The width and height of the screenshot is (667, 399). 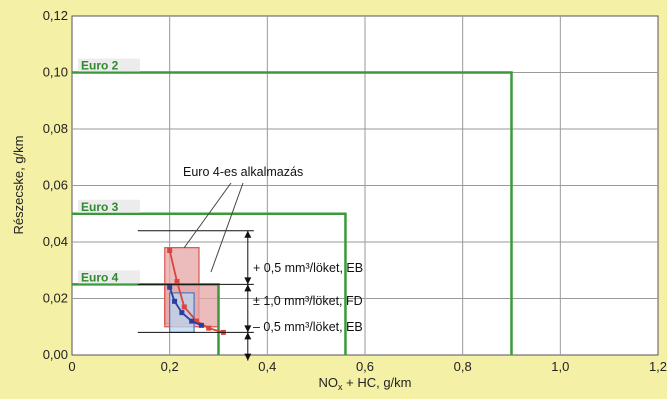 I want to click on x-tick-label: 1,0, so click(x=560, y=366).